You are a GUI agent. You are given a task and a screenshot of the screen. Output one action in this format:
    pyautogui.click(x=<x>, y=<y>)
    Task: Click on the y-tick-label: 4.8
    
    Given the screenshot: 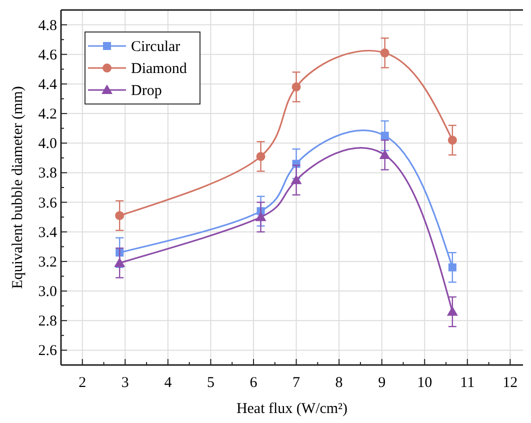 What is the action you would take?
    pyautogui.click(x=47, y=26)
    